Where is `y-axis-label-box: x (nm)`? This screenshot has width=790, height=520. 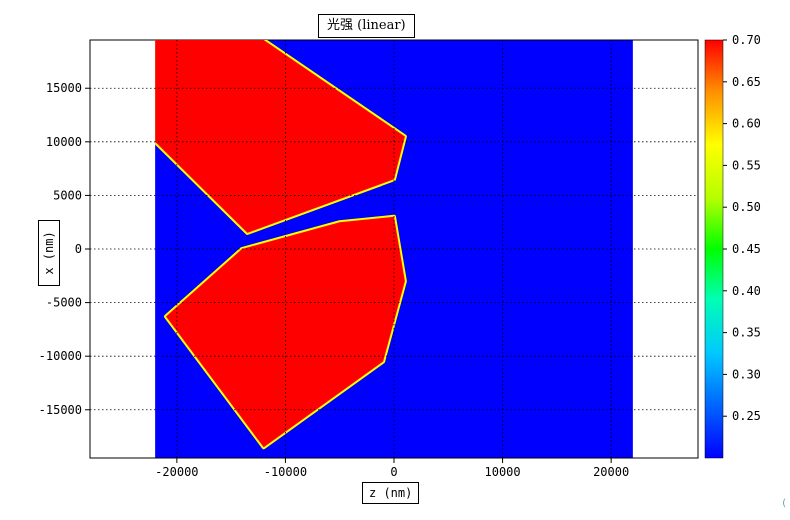
y-axis-label-box: x (nm) is located at coordinates (49, 253).